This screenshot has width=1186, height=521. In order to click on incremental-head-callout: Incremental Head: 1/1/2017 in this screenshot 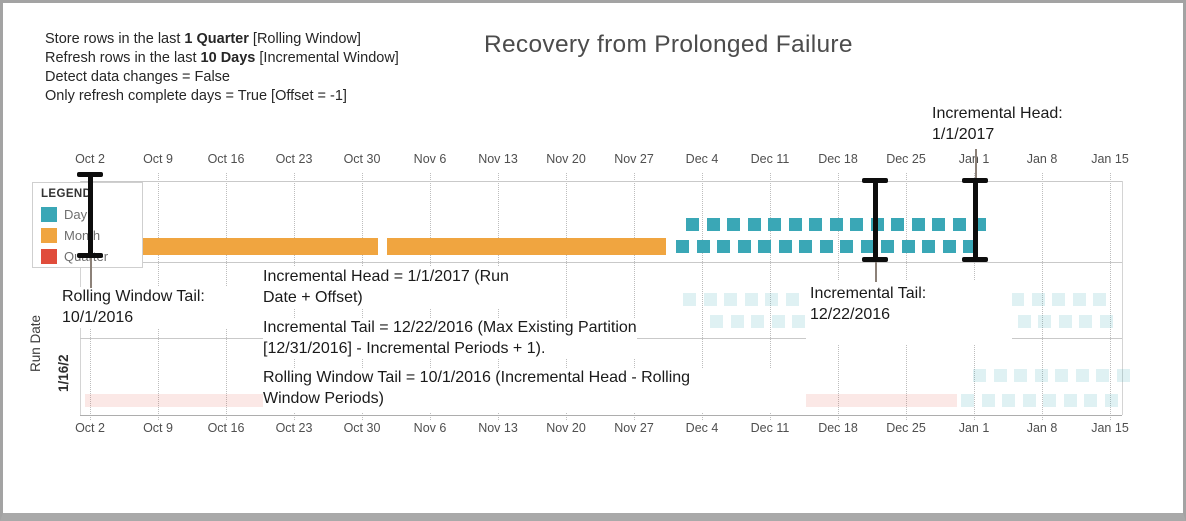, I will do `click(997, 124)`.